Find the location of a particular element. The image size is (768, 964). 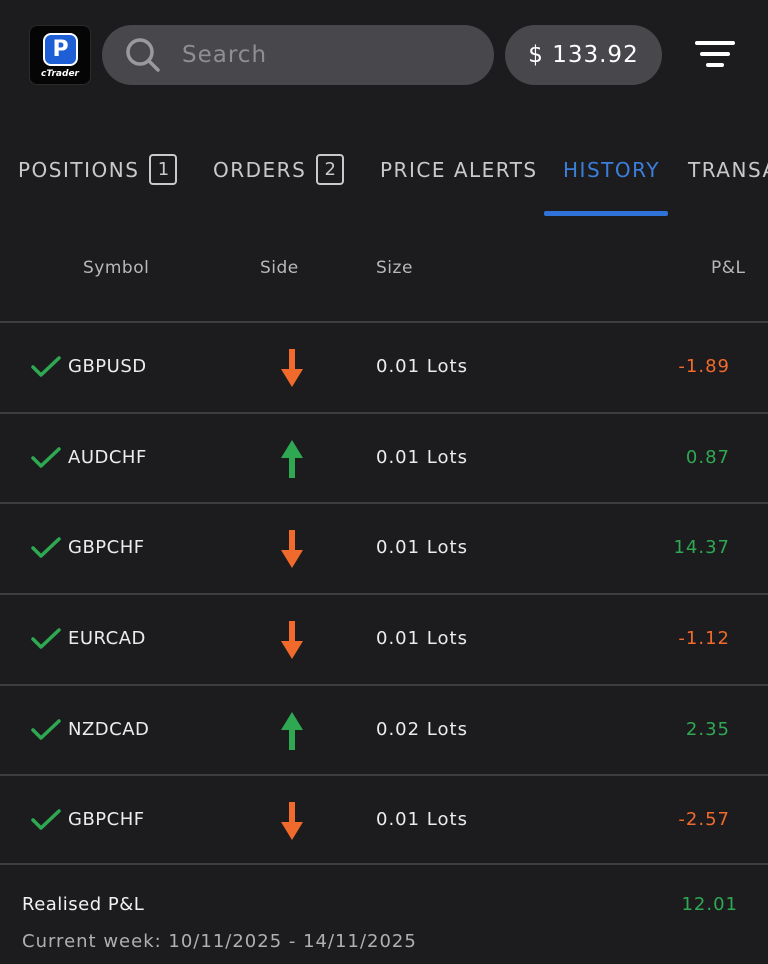

search-bar is located at coordinates (298, 55).